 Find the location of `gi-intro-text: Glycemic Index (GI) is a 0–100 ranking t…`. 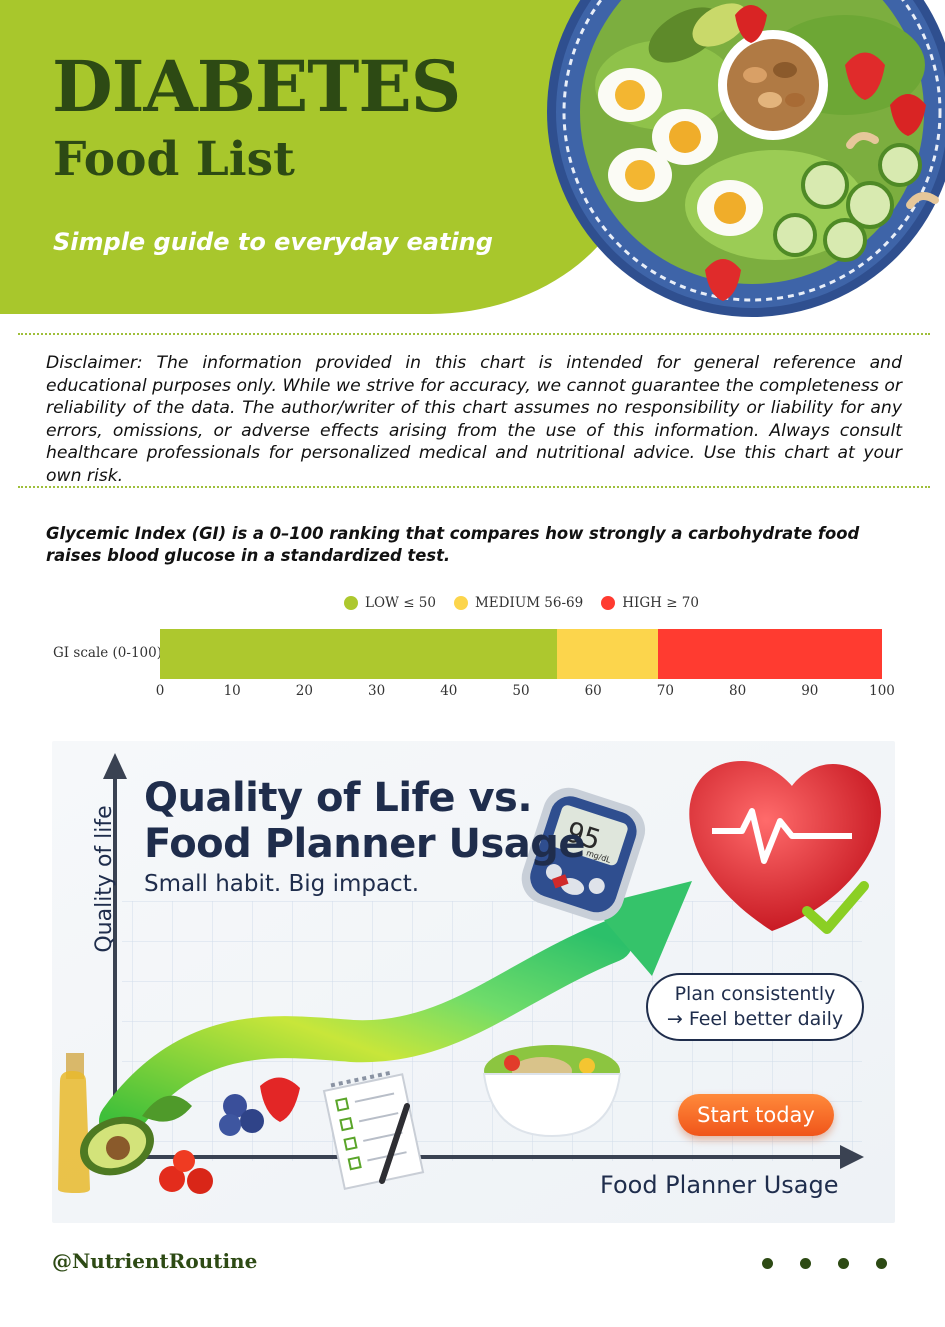

gi-intro-text: Glycemic Index (GI) is a 0–100 ranking t… is located at coordinates (453, 544).